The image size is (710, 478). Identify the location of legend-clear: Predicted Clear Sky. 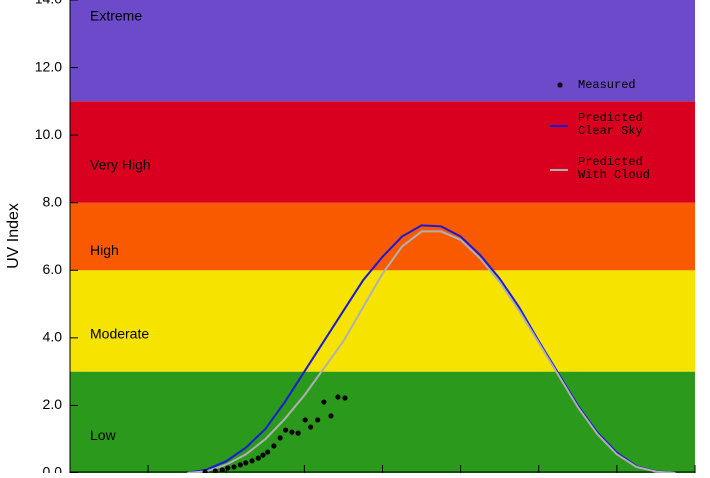
(610, 124).